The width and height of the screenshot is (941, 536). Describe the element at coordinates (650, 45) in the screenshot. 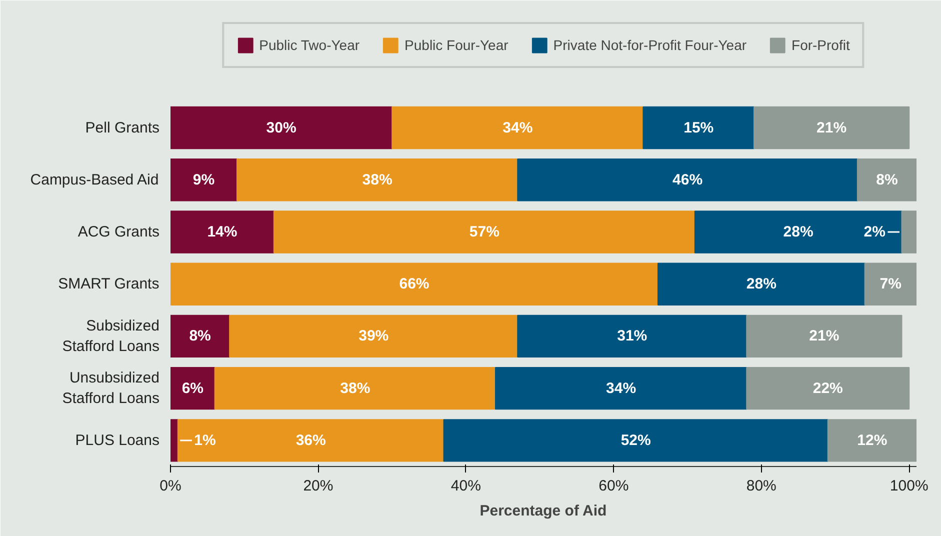

I see `legend-label: Private Not-for-Profit Four-Year` at that location.